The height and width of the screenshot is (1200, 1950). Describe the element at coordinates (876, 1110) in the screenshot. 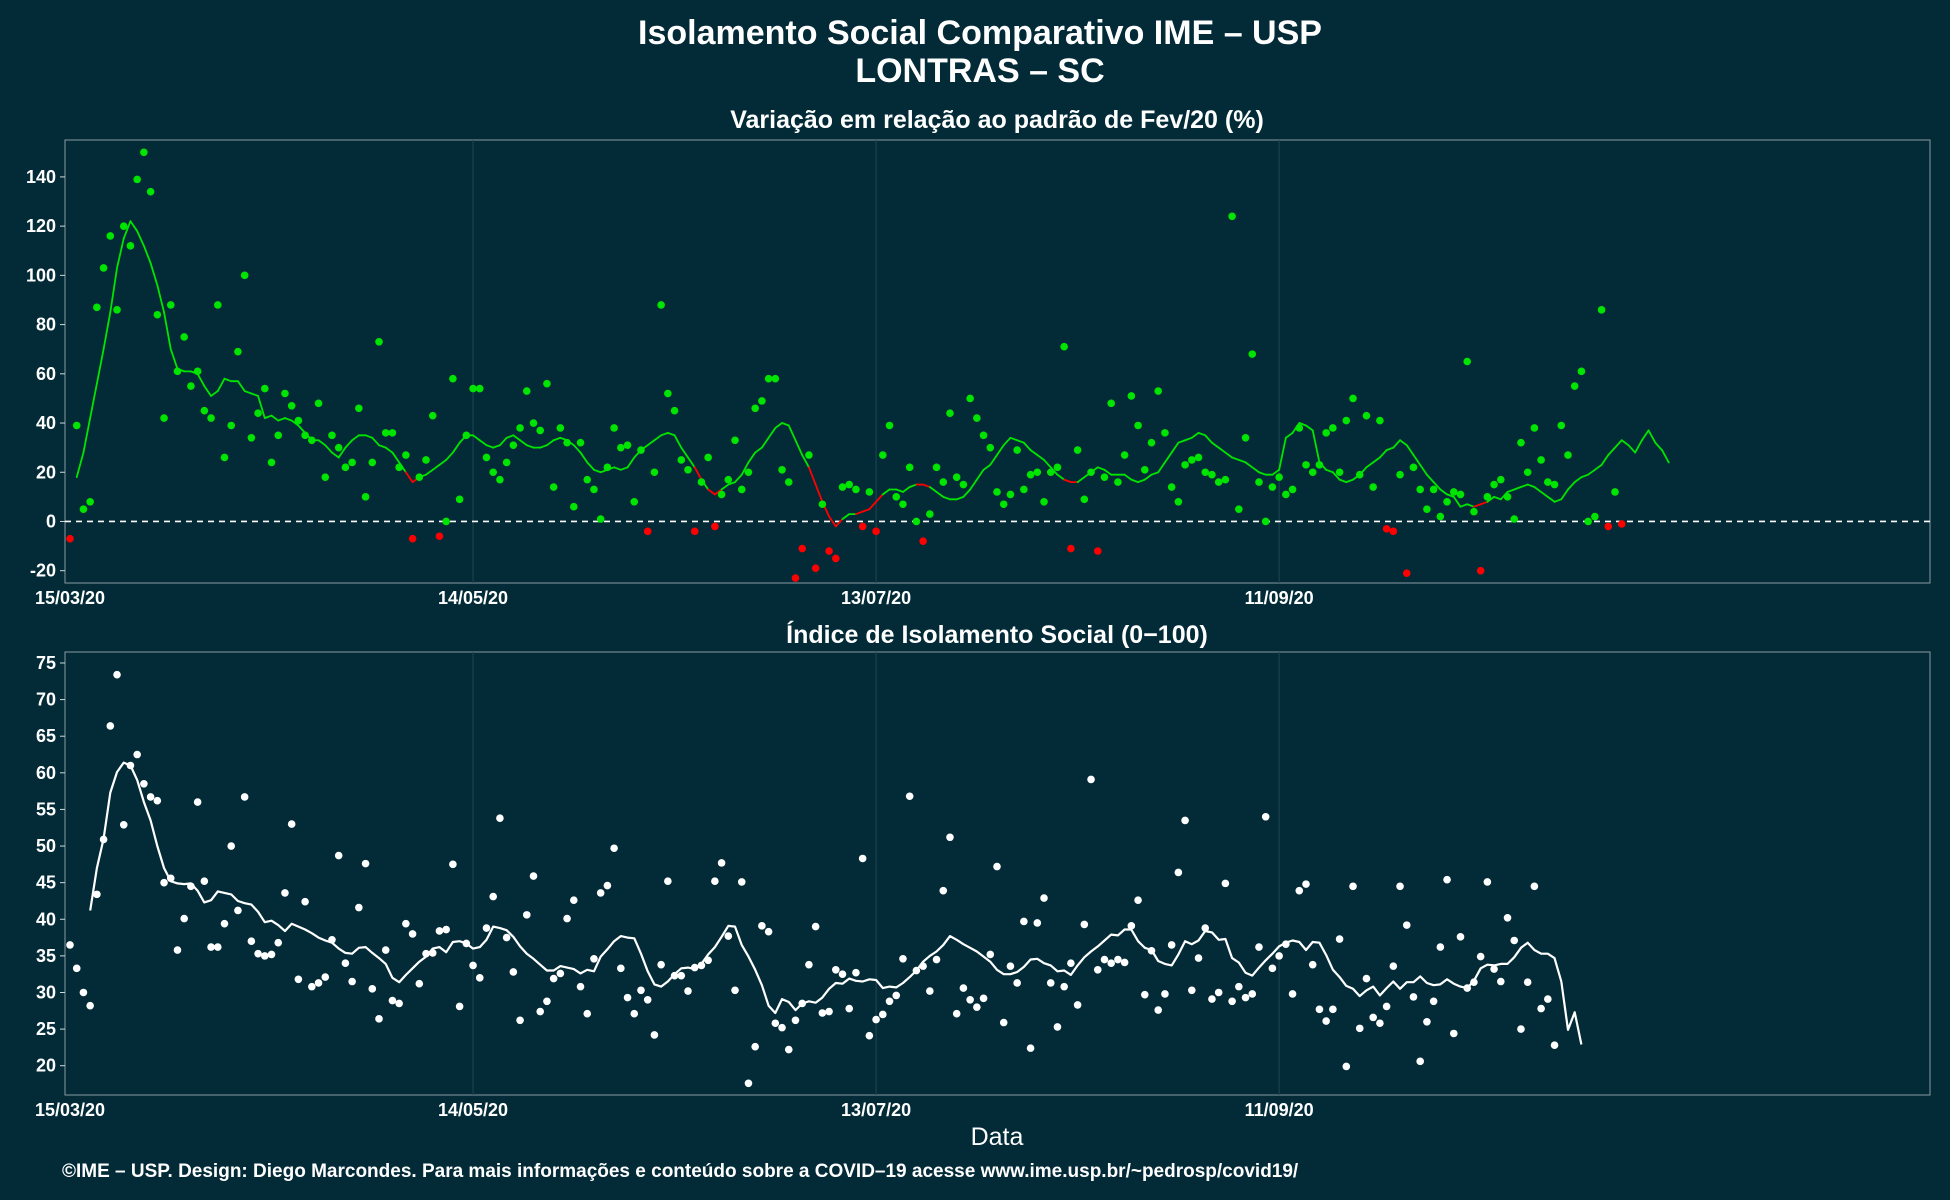

I see `index-x-tick-label: 13/07/20` at that location.